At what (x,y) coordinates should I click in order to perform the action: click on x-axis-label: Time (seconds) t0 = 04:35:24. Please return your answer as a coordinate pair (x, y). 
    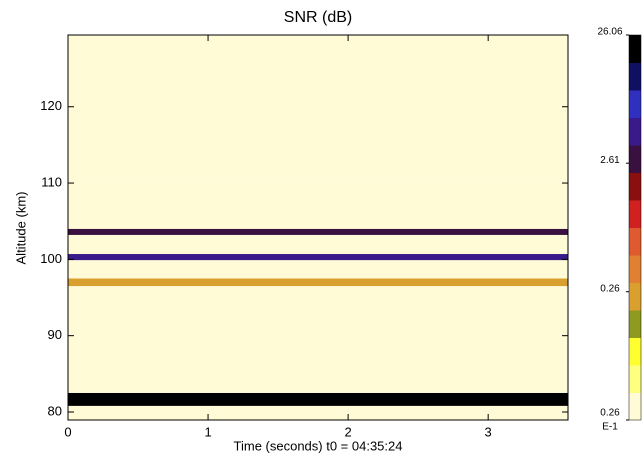
    Looking at the image, I should click on (318, 445).